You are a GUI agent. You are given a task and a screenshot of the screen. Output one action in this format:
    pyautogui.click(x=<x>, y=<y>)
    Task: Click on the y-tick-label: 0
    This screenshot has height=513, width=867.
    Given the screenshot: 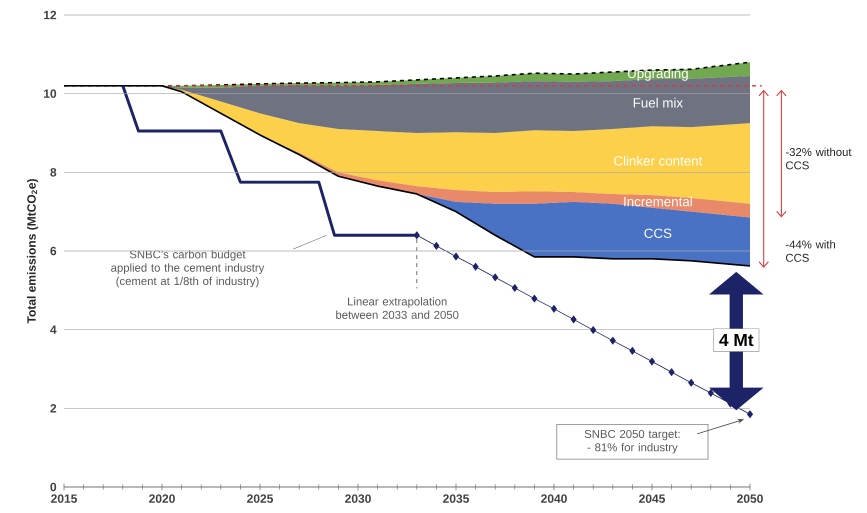 What is the action you would take?
    pyautogui.click(x=53, y=487)
    